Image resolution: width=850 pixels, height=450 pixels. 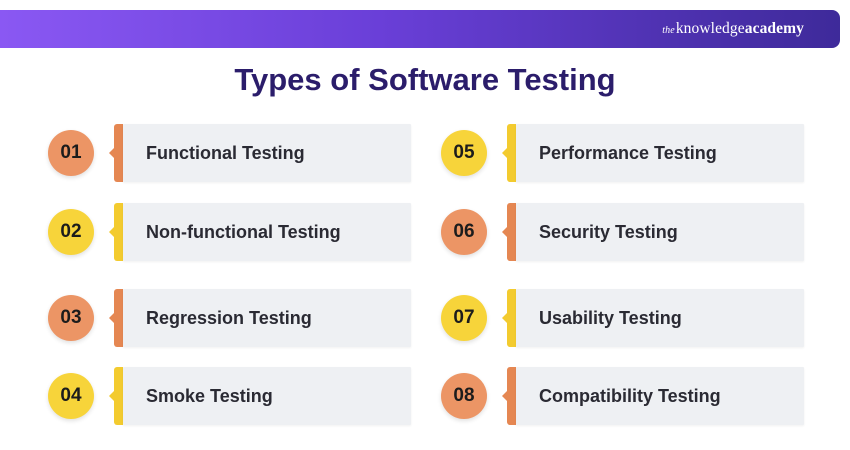 What do you see at coordinates (71, 232) in the screenshot?
I see `number-badge: 02` at bounding box center [71, 232].